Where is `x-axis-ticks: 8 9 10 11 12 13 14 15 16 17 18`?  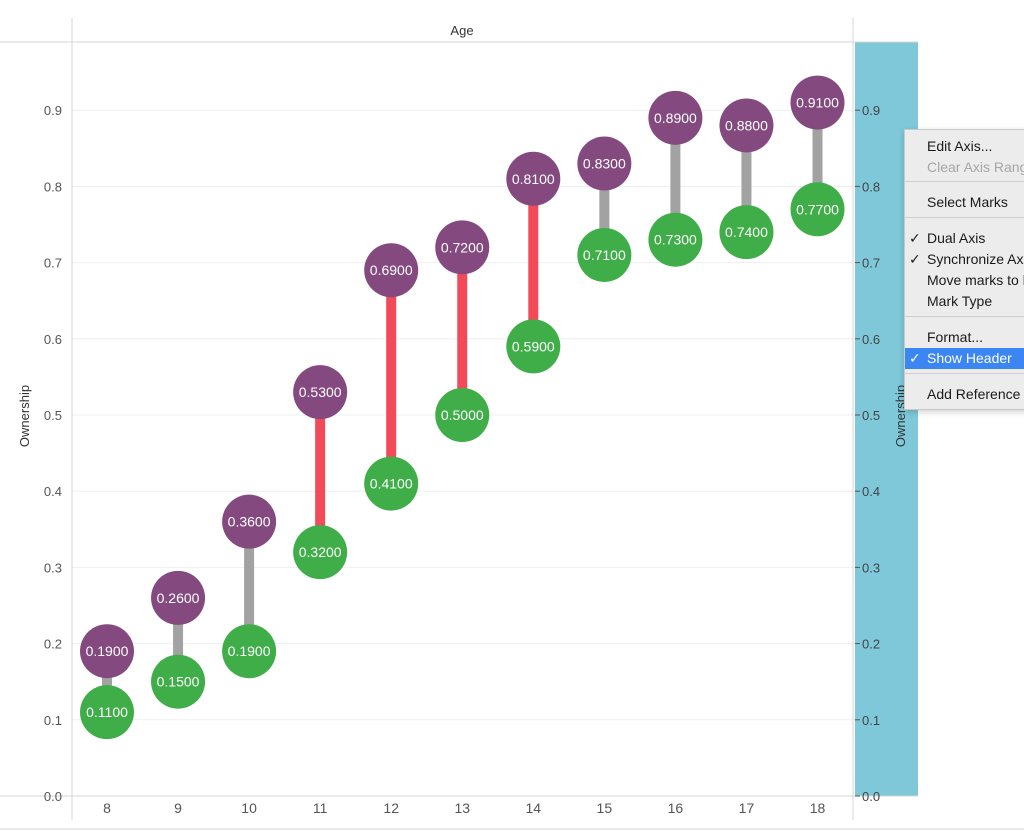 x-axis-ticks: 8 9 10 11 12 13 14 15 16 17 18 is located at coordinates (464, 808).